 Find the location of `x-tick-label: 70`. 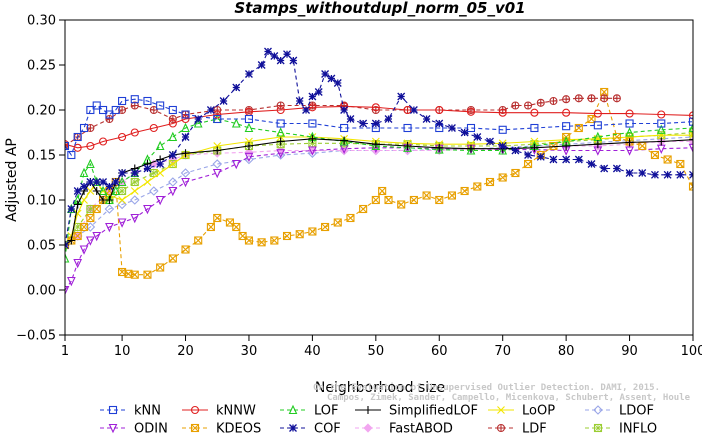

x-tick-label: 70 is located at coordinates (502, 351).